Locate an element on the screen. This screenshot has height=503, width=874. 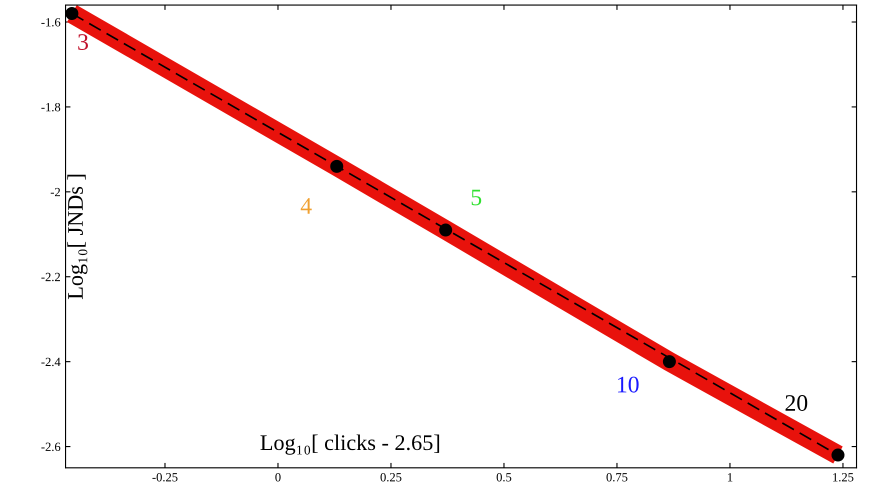
y-tick-label: -2.2 is located at coordinates (50, 277).